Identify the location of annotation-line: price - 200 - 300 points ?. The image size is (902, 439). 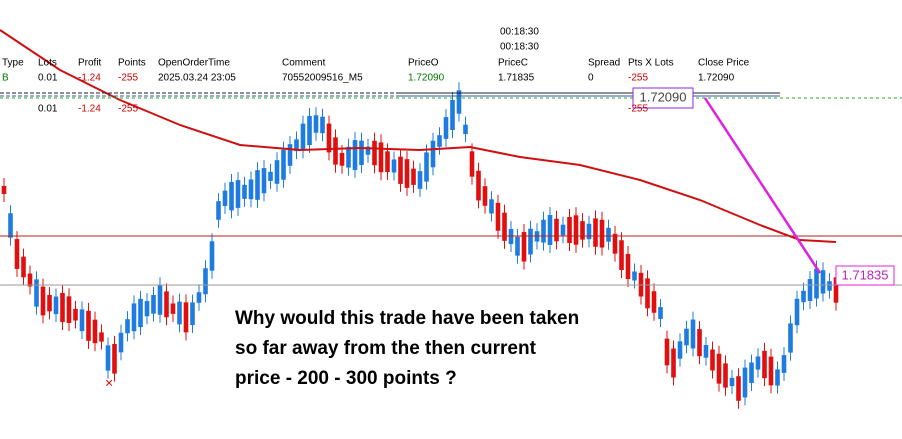
(346, 378).